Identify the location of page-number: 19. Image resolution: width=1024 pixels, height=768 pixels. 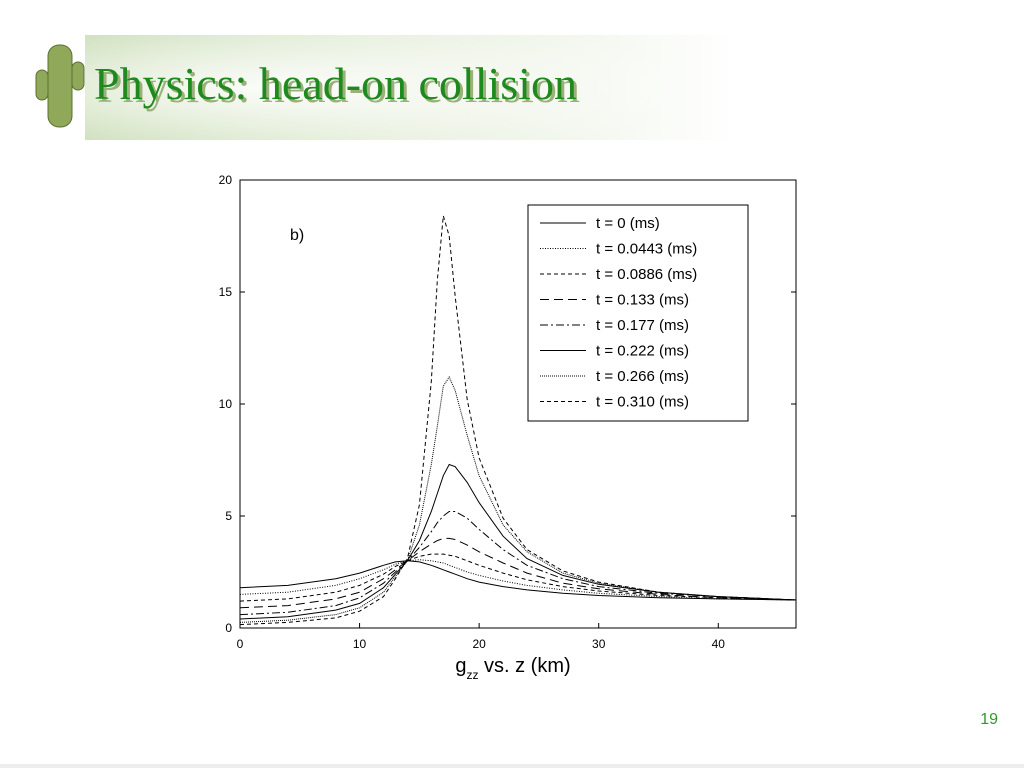
(989, 719).